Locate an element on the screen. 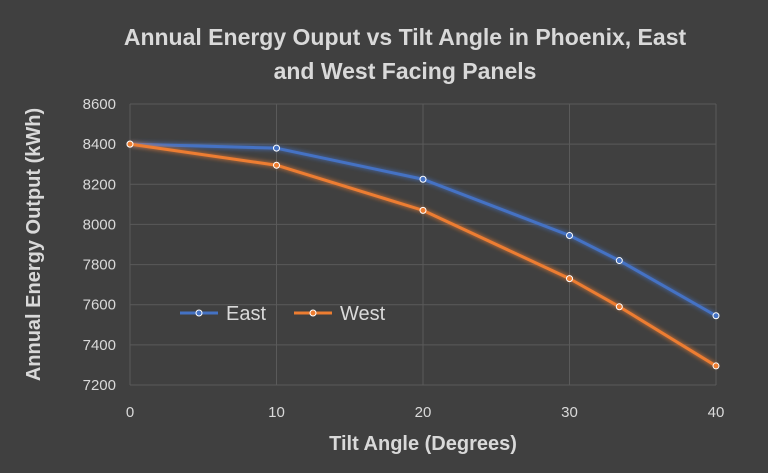 The width and height of the screenshot is (768, 473). y-tick-label: 7200 is located at coordinates (99, 385).